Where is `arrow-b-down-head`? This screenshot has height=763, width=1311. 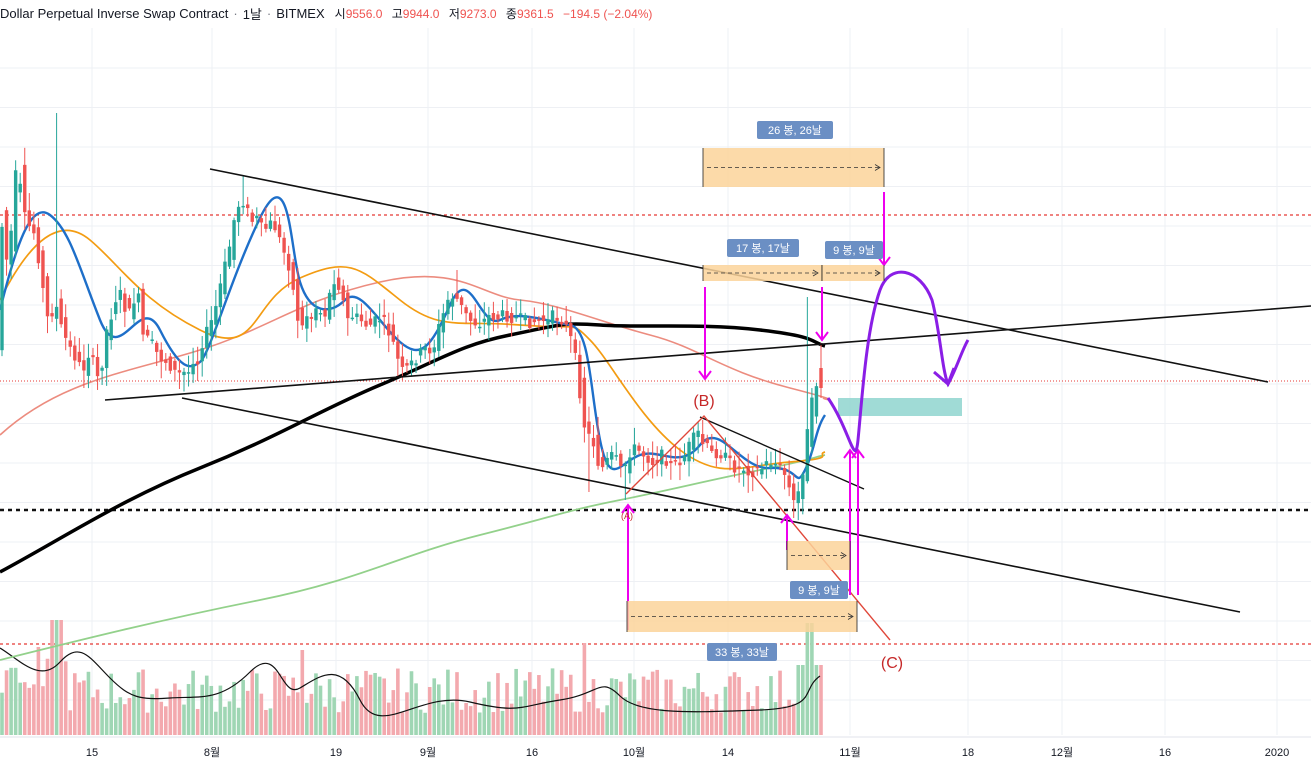 arrow-b-down-head is located at coordinates (705, 375).